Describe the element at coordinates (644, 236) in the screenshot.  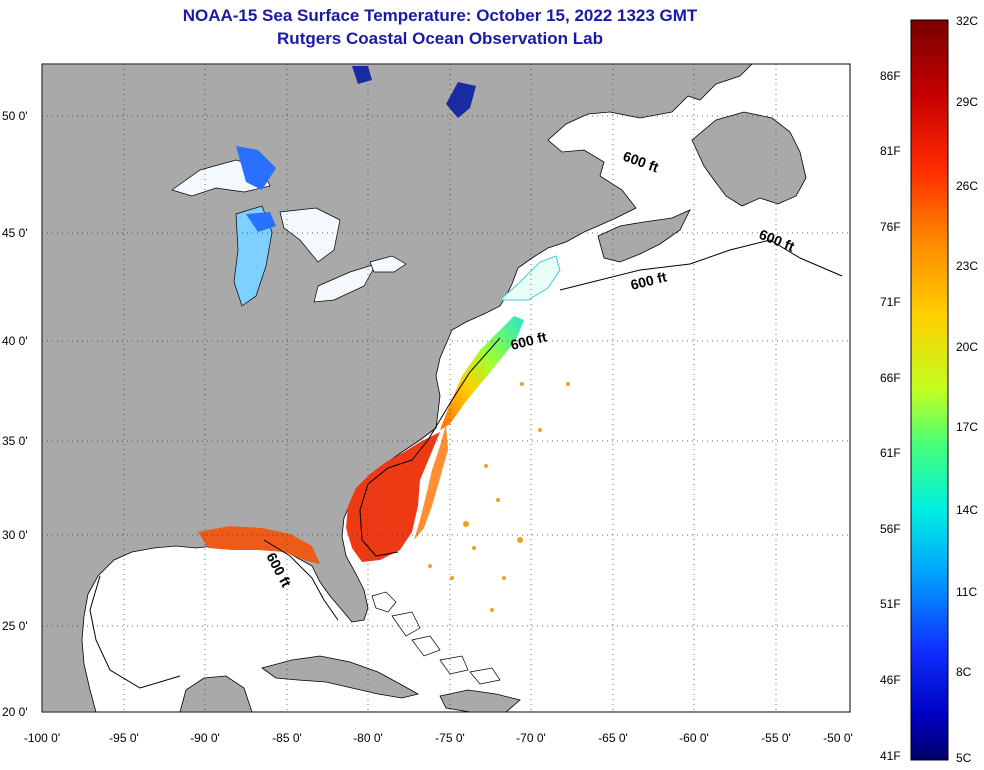
I see `land-nova-scotia` at that location.